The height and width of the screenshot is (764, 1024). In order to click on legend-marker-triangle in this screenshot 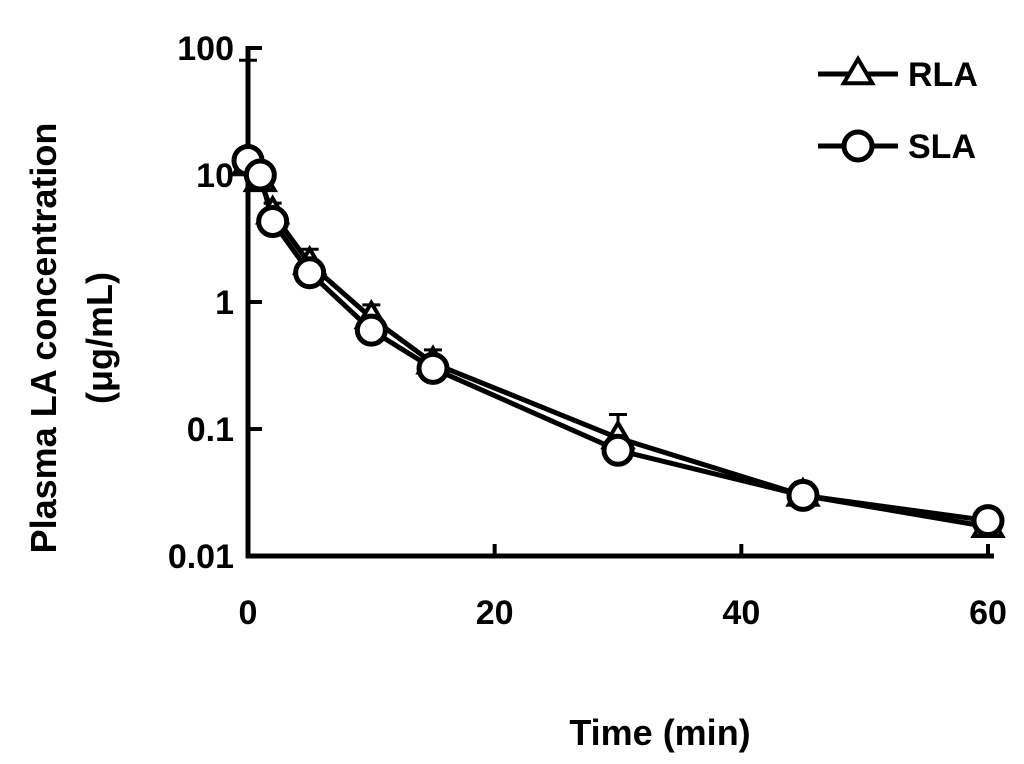, I will do `click(858, 70)`.